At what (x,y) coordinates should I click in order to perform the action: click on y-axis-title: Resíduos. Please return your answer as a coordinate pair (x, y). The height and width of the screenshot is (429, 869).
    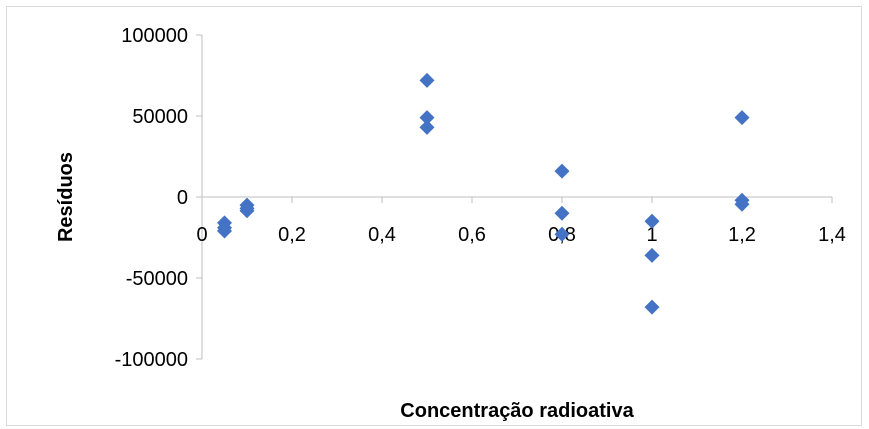
    Looking at the image, I should click on (66, 197).